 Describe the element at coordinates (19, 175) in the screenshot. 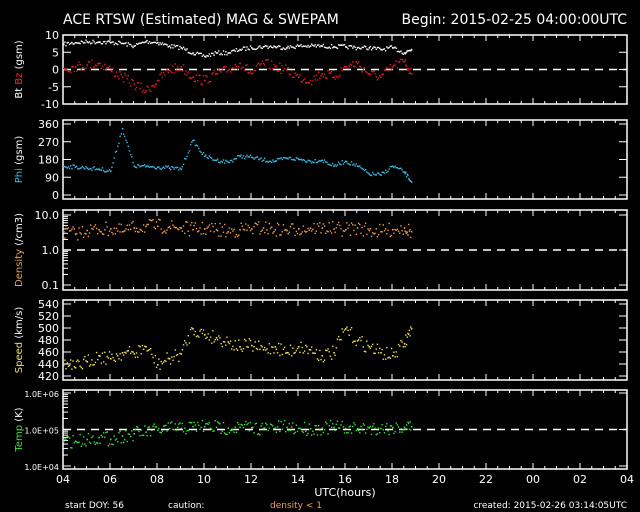

I see `y-axis-label-part: Phi` at that location.